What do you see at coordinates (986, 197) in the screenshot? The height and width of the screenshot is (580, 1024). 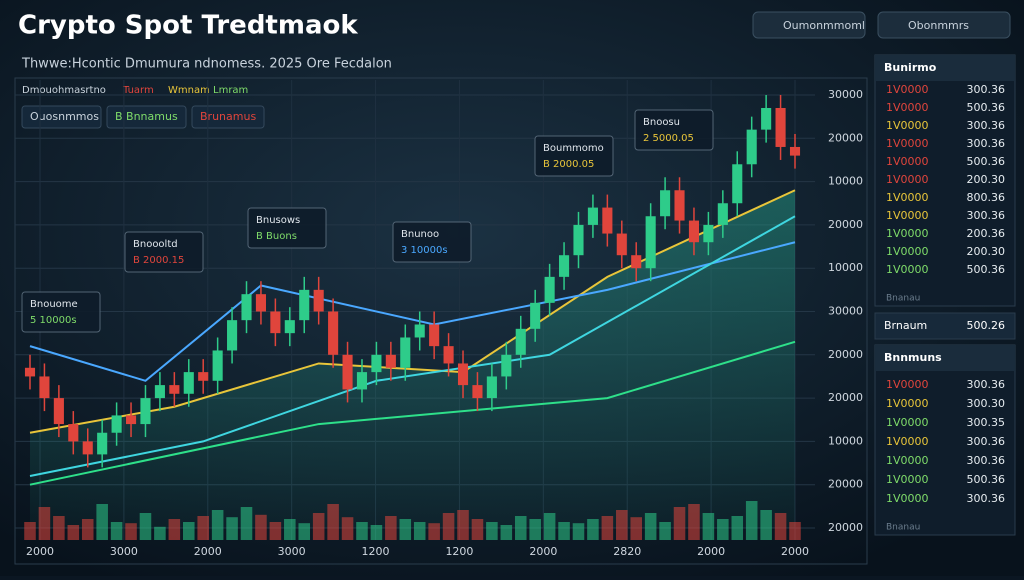 I see `order-price: 800.36` at bounding box center [986, 197].